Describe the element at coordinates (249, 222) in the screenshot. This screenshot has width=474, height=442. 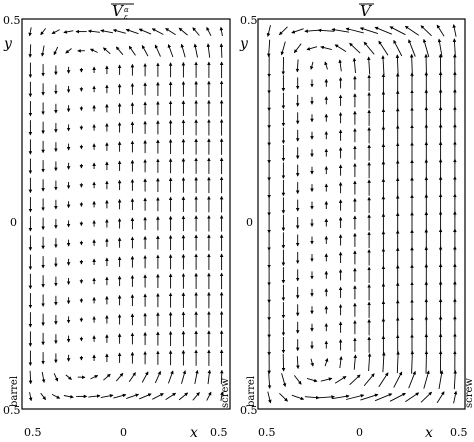
I see `right-y-tick-mid: 0` at that location.